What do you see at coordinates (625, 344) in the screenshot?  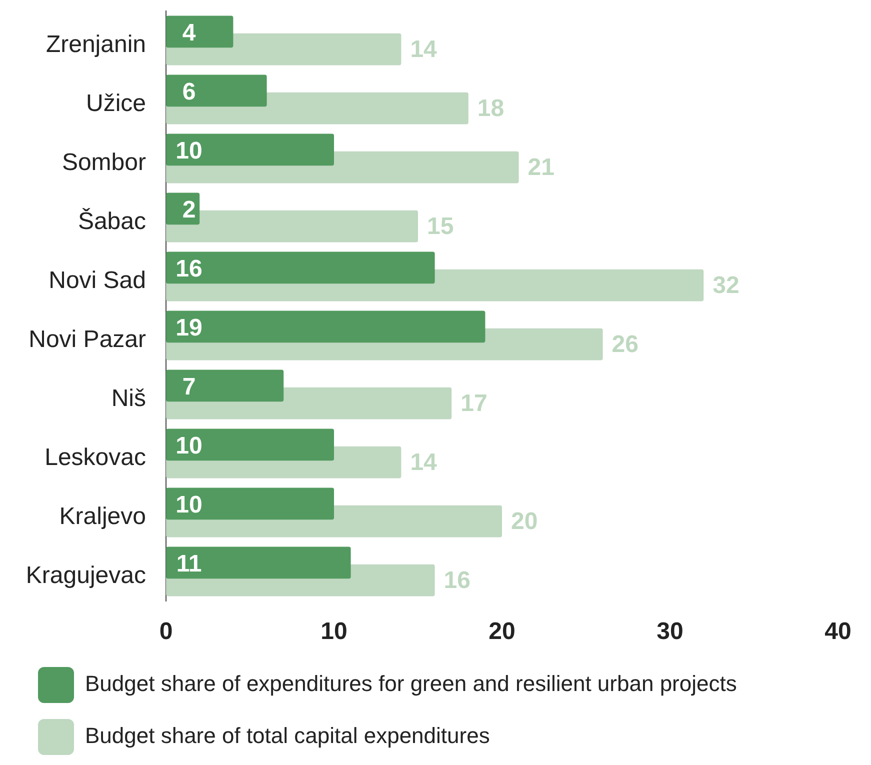 I see `data-label: 26` at bounding box center [625, 344].